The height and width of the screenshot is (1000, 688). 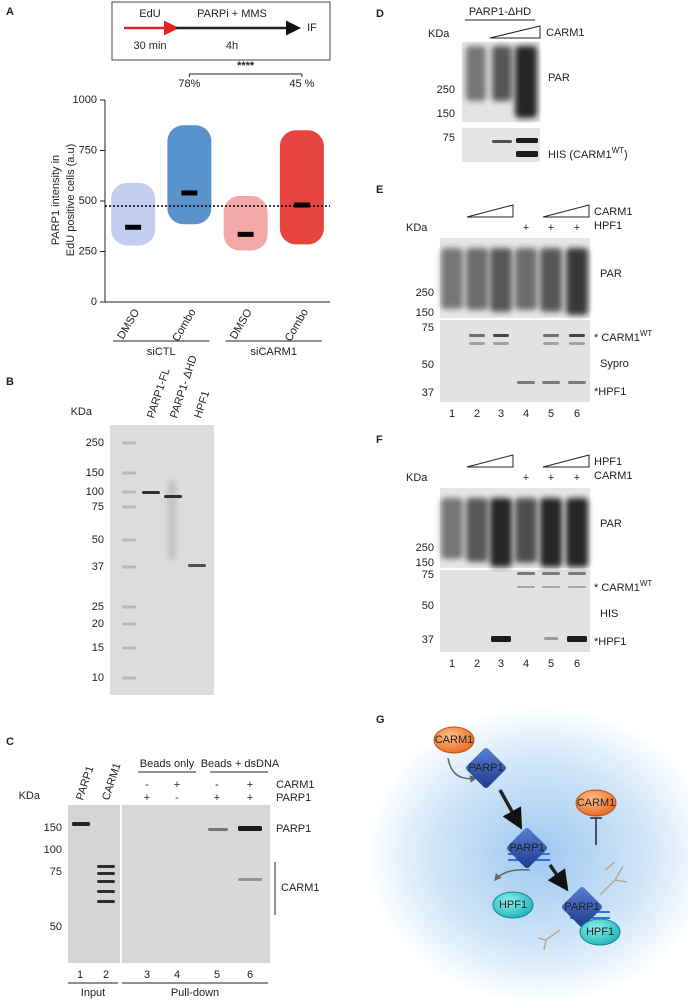 What do you see at coordinates (379, 190) in the screenshot?
I see `panel-letter: E` at bounding box center [379, 190].